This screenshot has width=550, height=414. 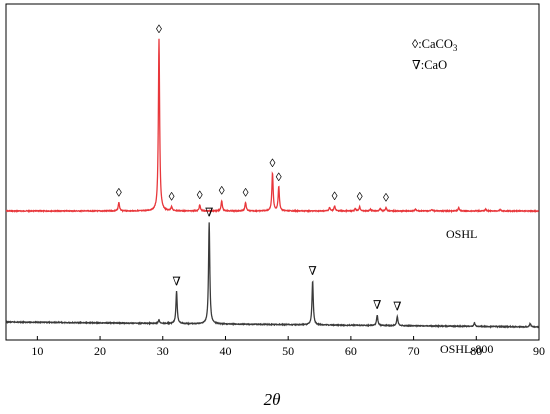 What do you see at coordinates (461, 234) in the screenshot?
I see `series-label-oshl: OSHL` at bounding box center [461, 234].